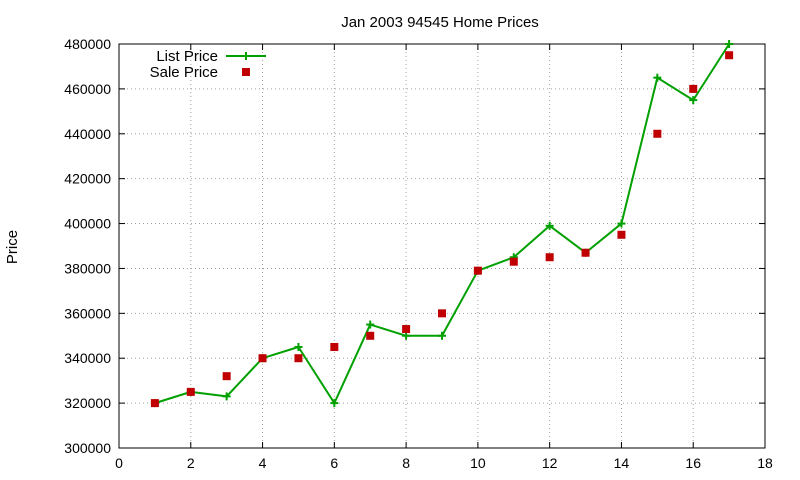  I want to click on y-tick-label: 340000, so click(87, 358).